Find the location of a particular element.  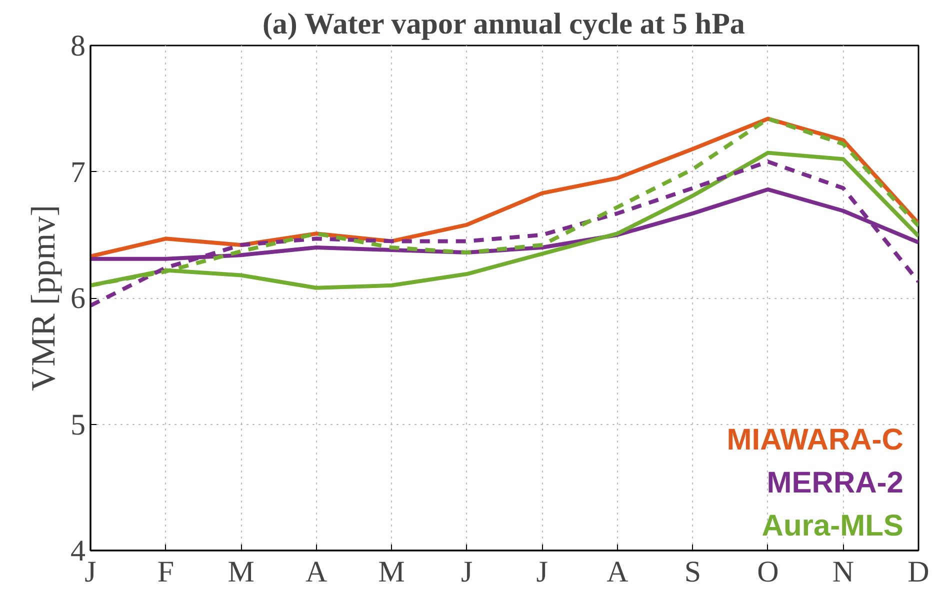

x-tick-label: D is located at coordinates (919, 572).